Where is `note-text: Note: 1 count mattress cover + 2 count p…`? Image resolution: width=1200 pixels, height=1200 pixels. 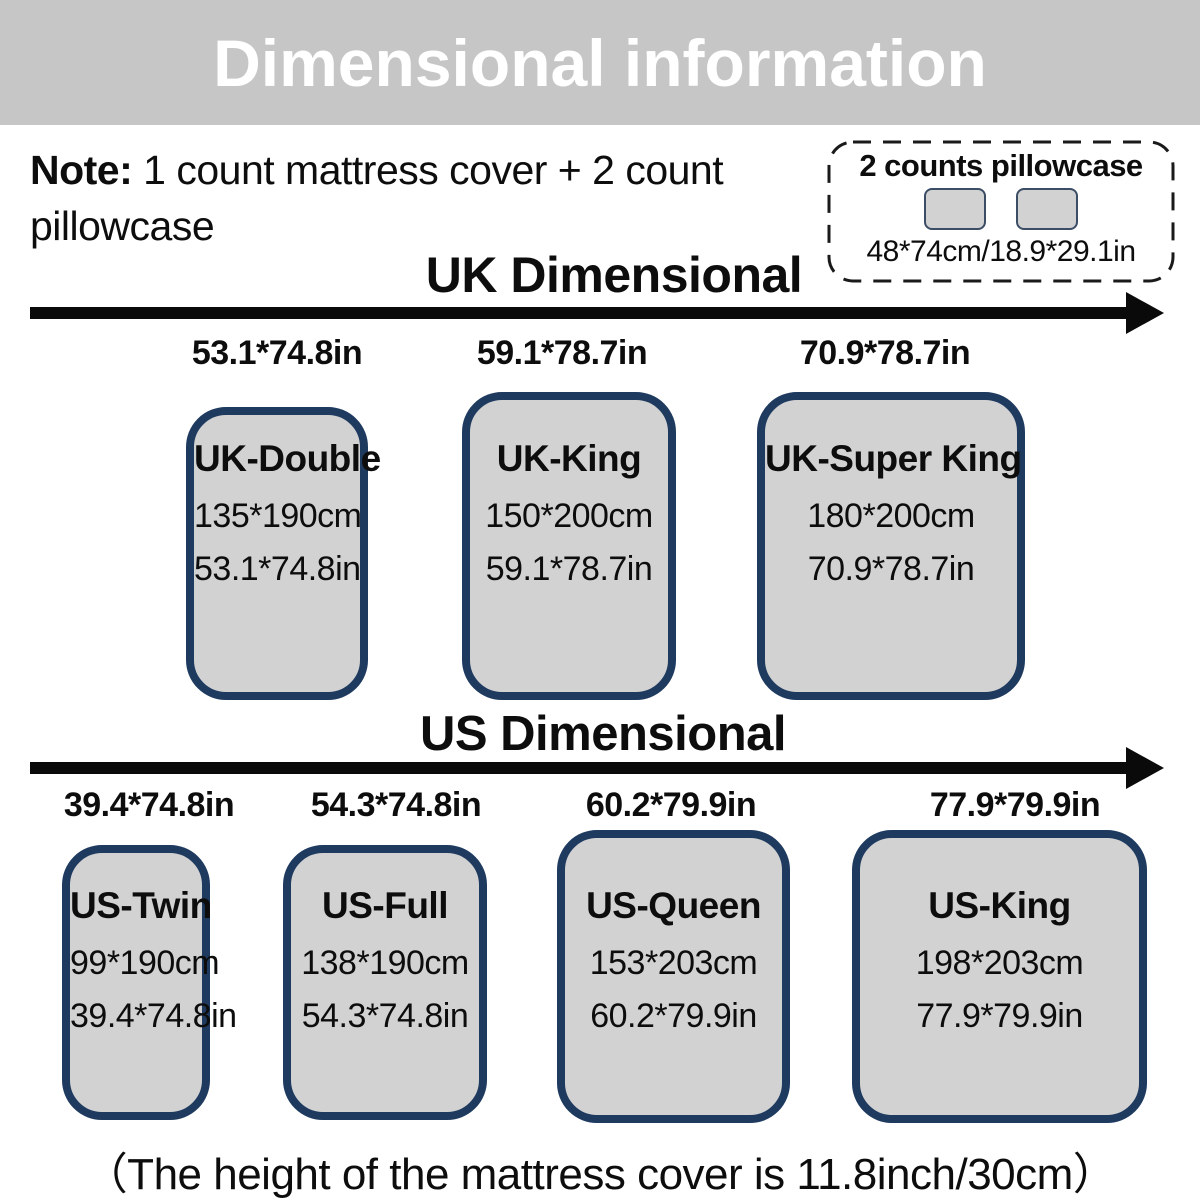
note-text: Note: 1 count mattress cover + 2 count p… is located at coordinates (405, 198).